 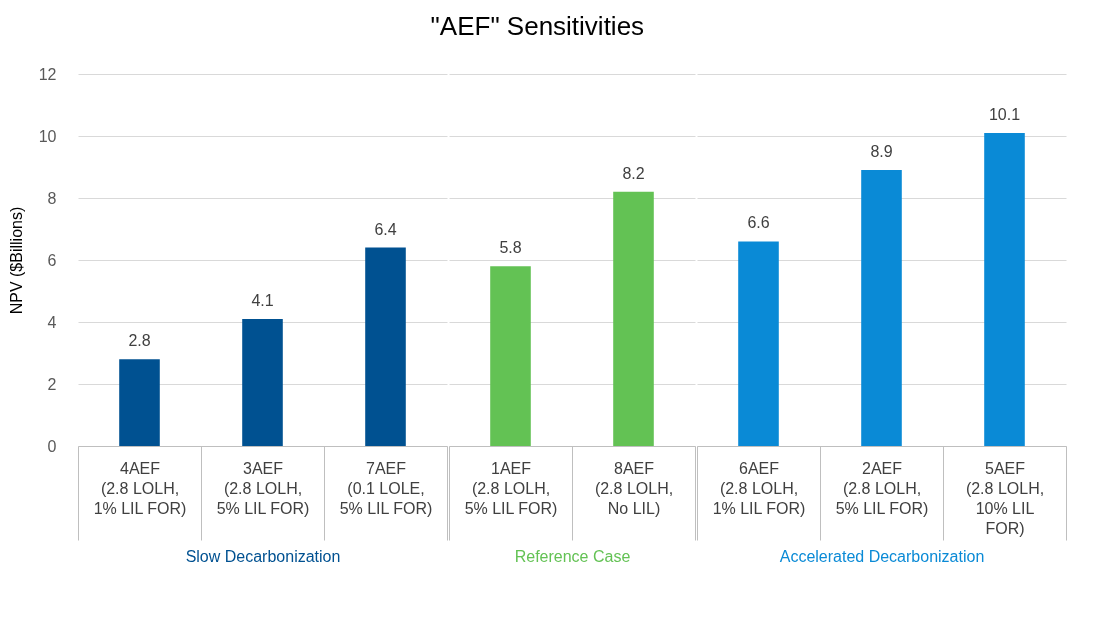 What do you see at coordinates (52, 260) in the screenshot?
I see `y-tick-label: 6` at bounding box center [52, 260].